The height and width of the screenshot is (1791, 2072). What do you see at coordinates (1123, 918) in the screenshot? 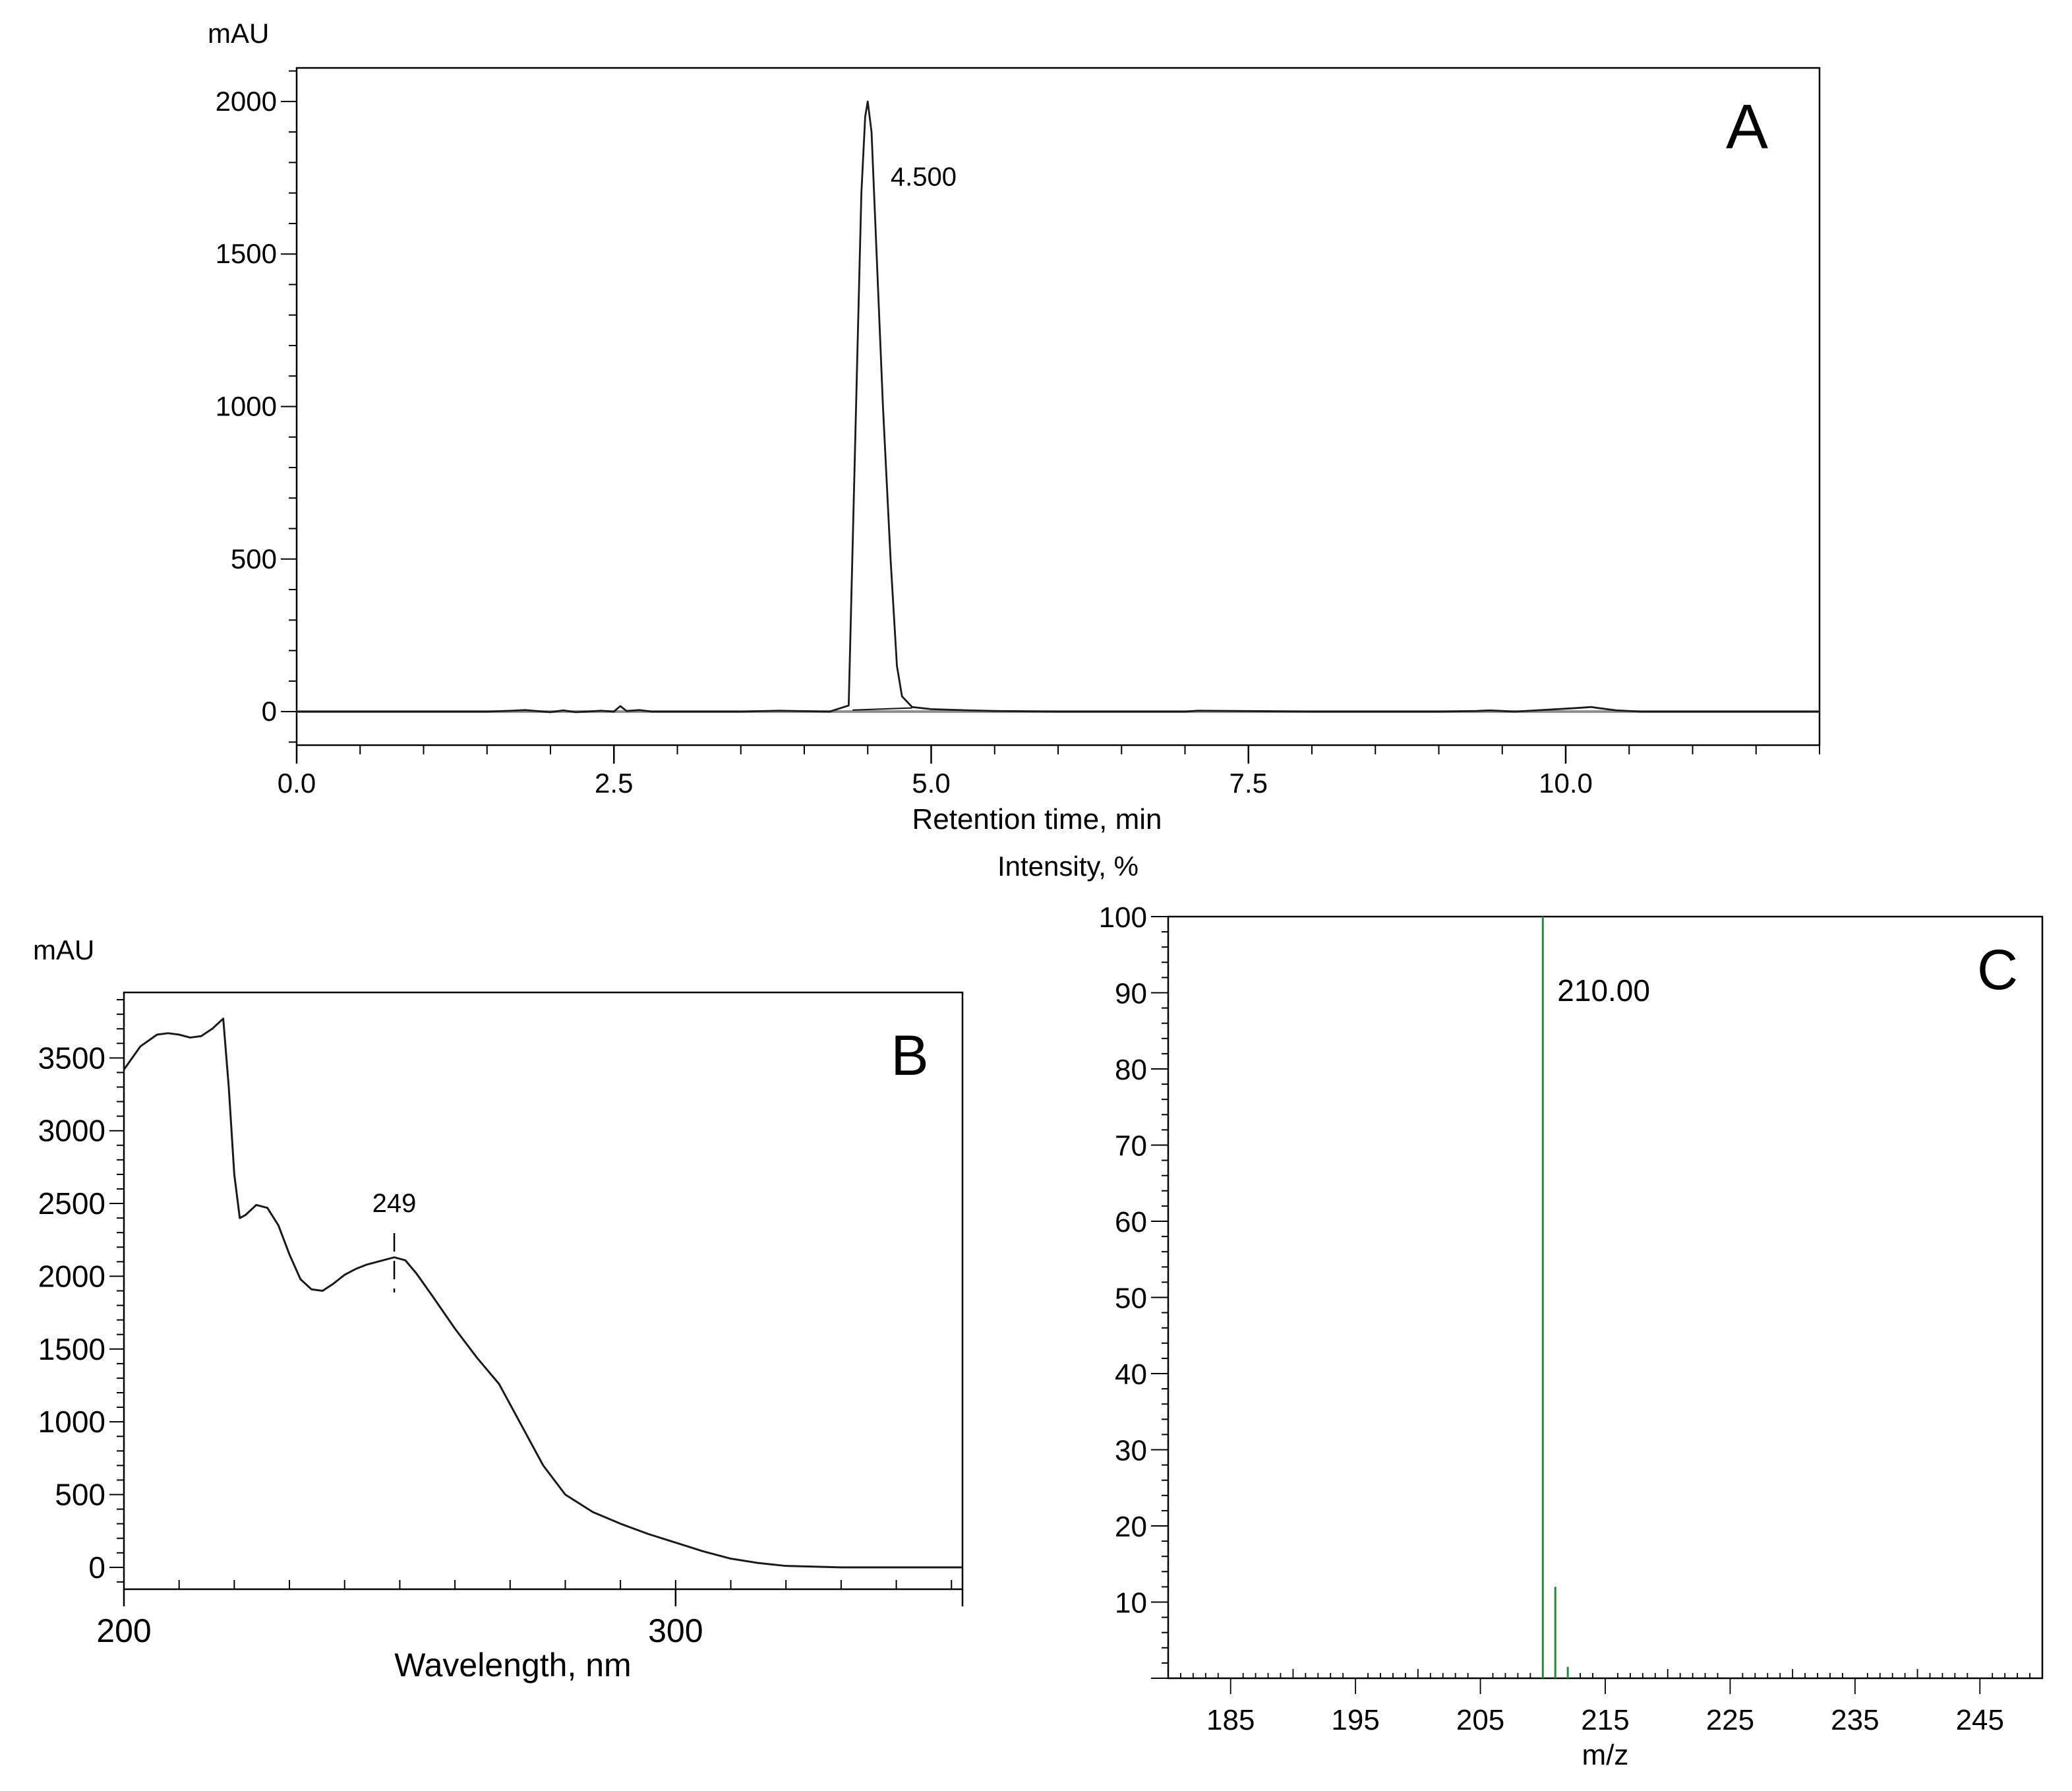
I see `y-tick-label: 100` at bounding box center [1123, 918].